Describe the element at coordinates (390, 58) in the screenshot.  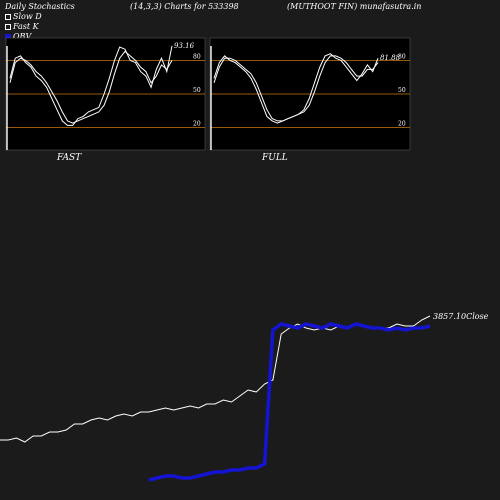
I see `last-value-label: 81.88` at that location.